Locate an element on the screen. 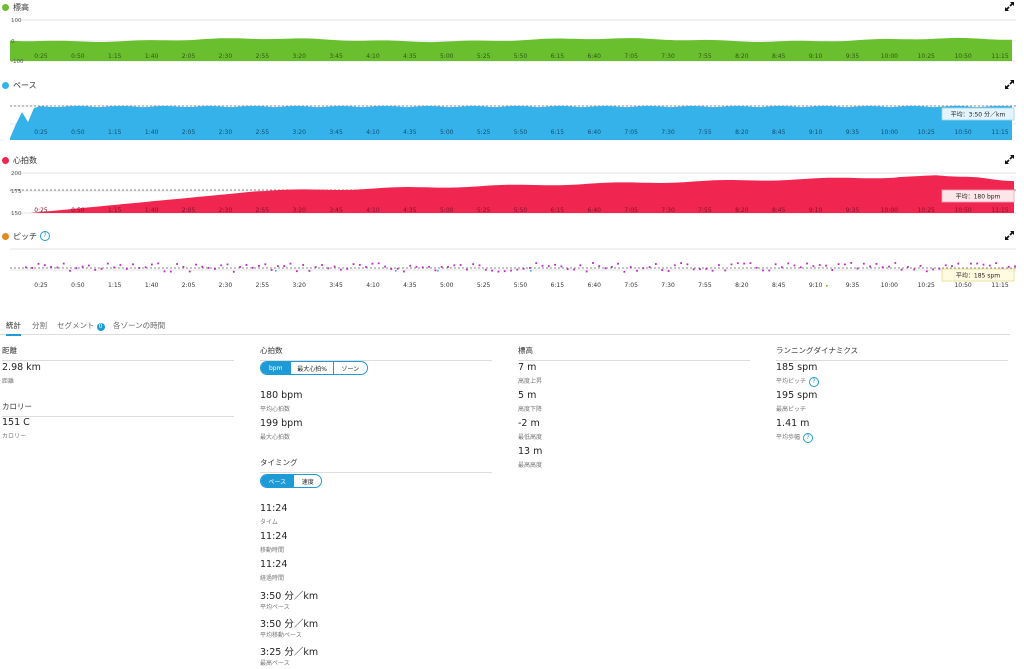  x-tick-label: 7:05 is located at coordinates (631, 210).